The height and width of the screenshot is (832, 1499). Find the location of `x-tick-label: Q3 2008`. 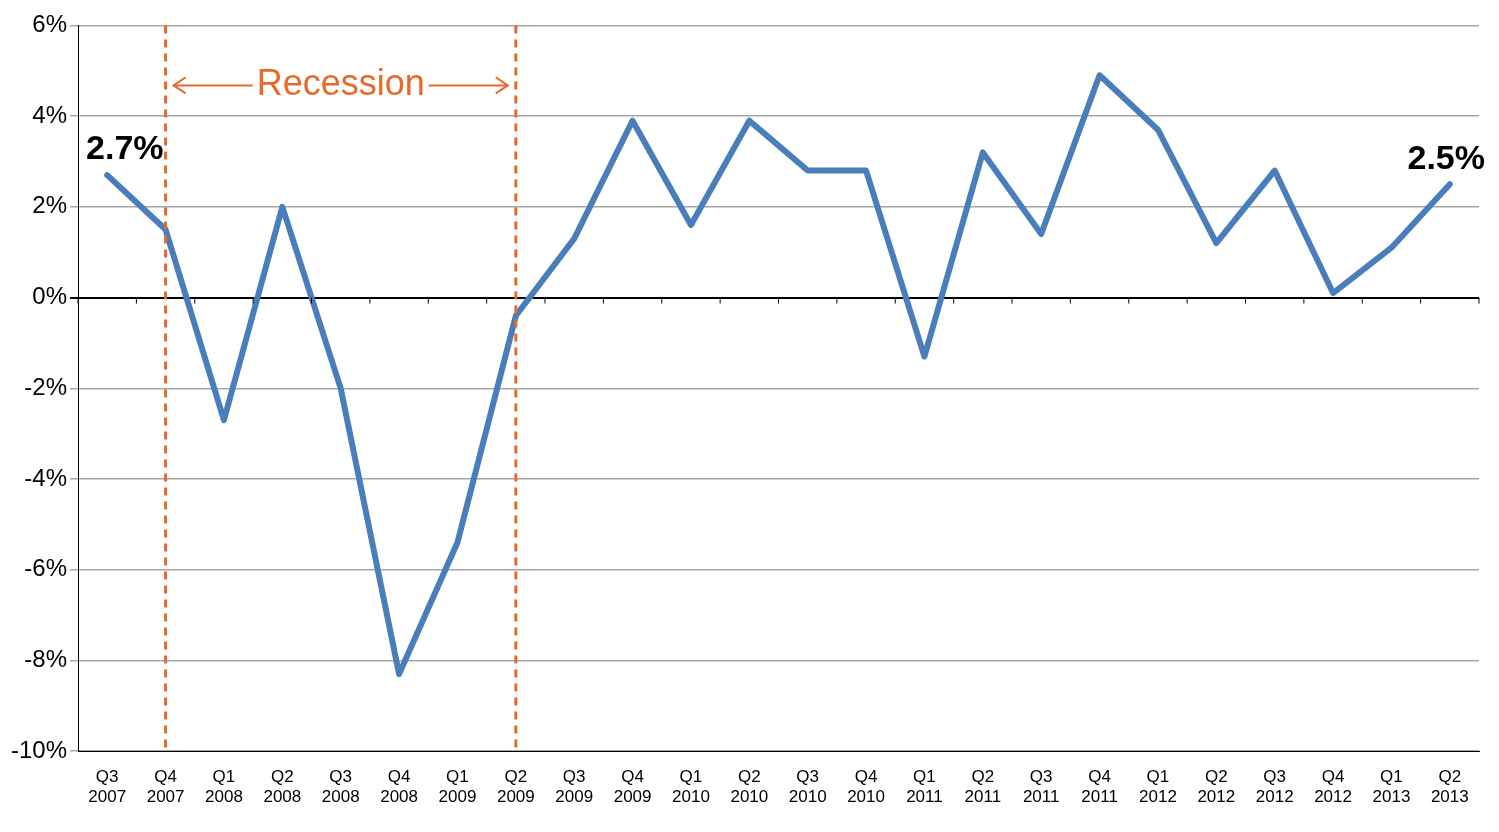

x-tick-label: Q3 2008 is located at coordinates (340, 787).